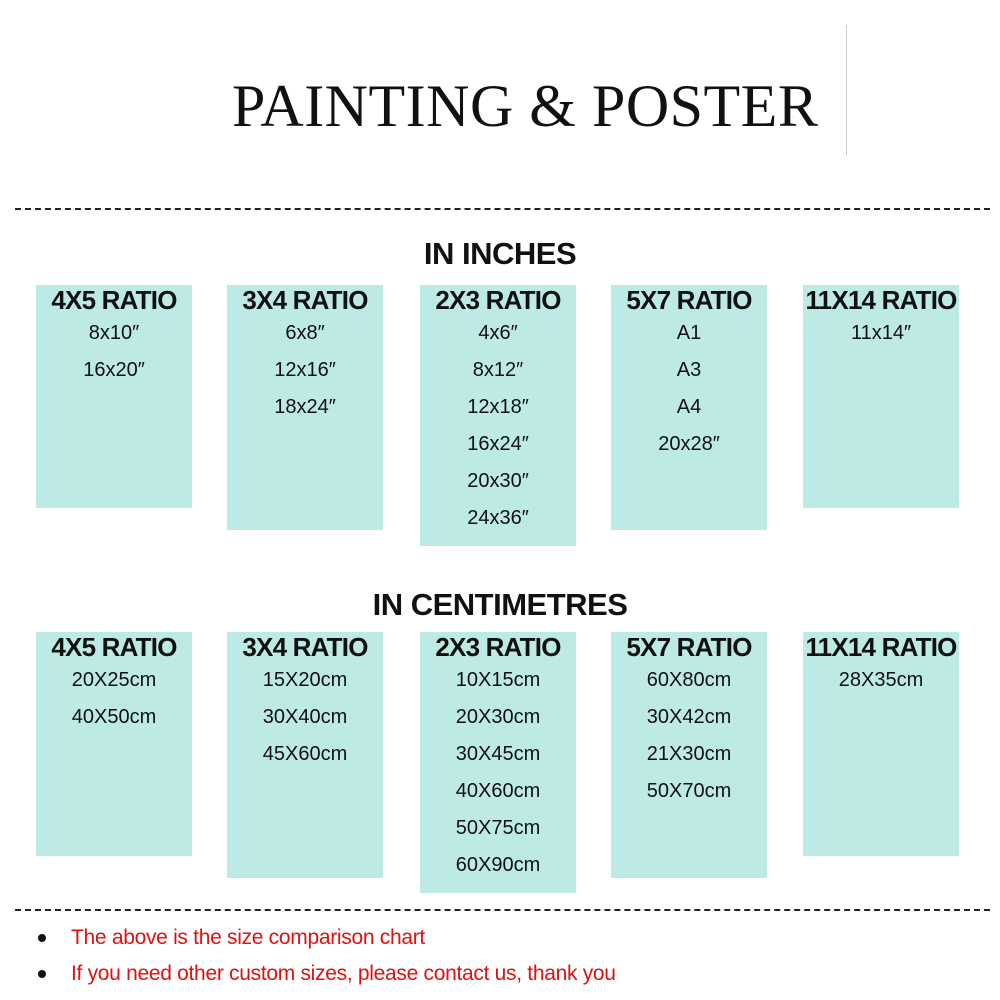 The width and height of the screenshot is (1000, 1000). What do you see at coordinates (305, 333) in the screenshot?
I see `size-item: 6x8″` at bounding box center [305, 333].